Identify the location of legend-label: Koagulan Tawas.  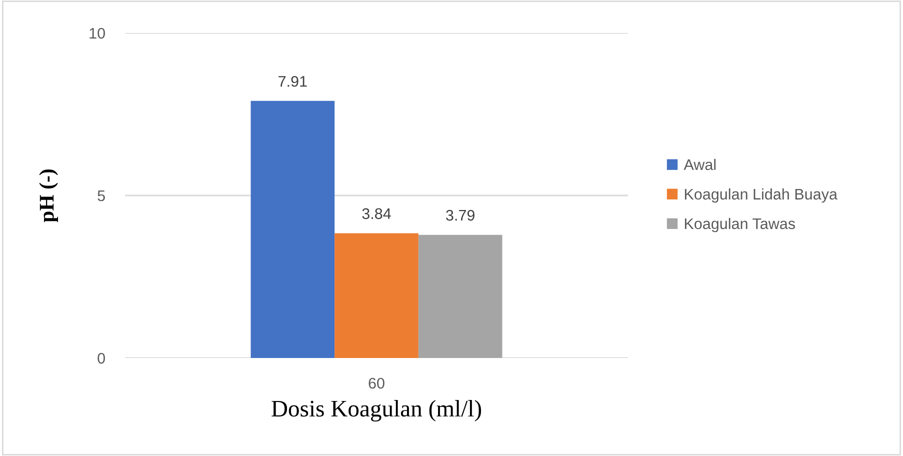
(739, 225).